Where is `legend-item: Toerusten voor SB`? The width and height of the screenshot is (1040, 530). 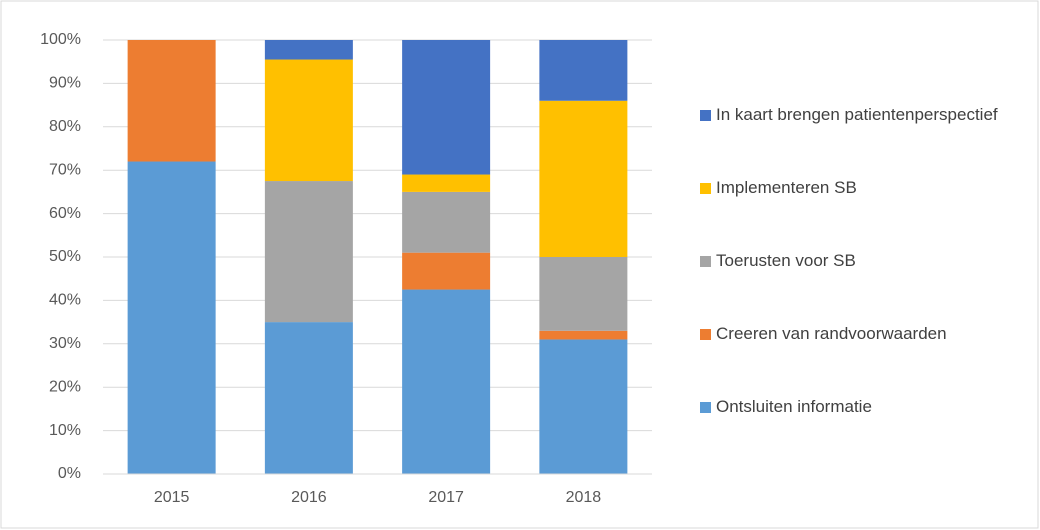 legend-item: Toerusten voor SB is located at coordinates (865, 261).